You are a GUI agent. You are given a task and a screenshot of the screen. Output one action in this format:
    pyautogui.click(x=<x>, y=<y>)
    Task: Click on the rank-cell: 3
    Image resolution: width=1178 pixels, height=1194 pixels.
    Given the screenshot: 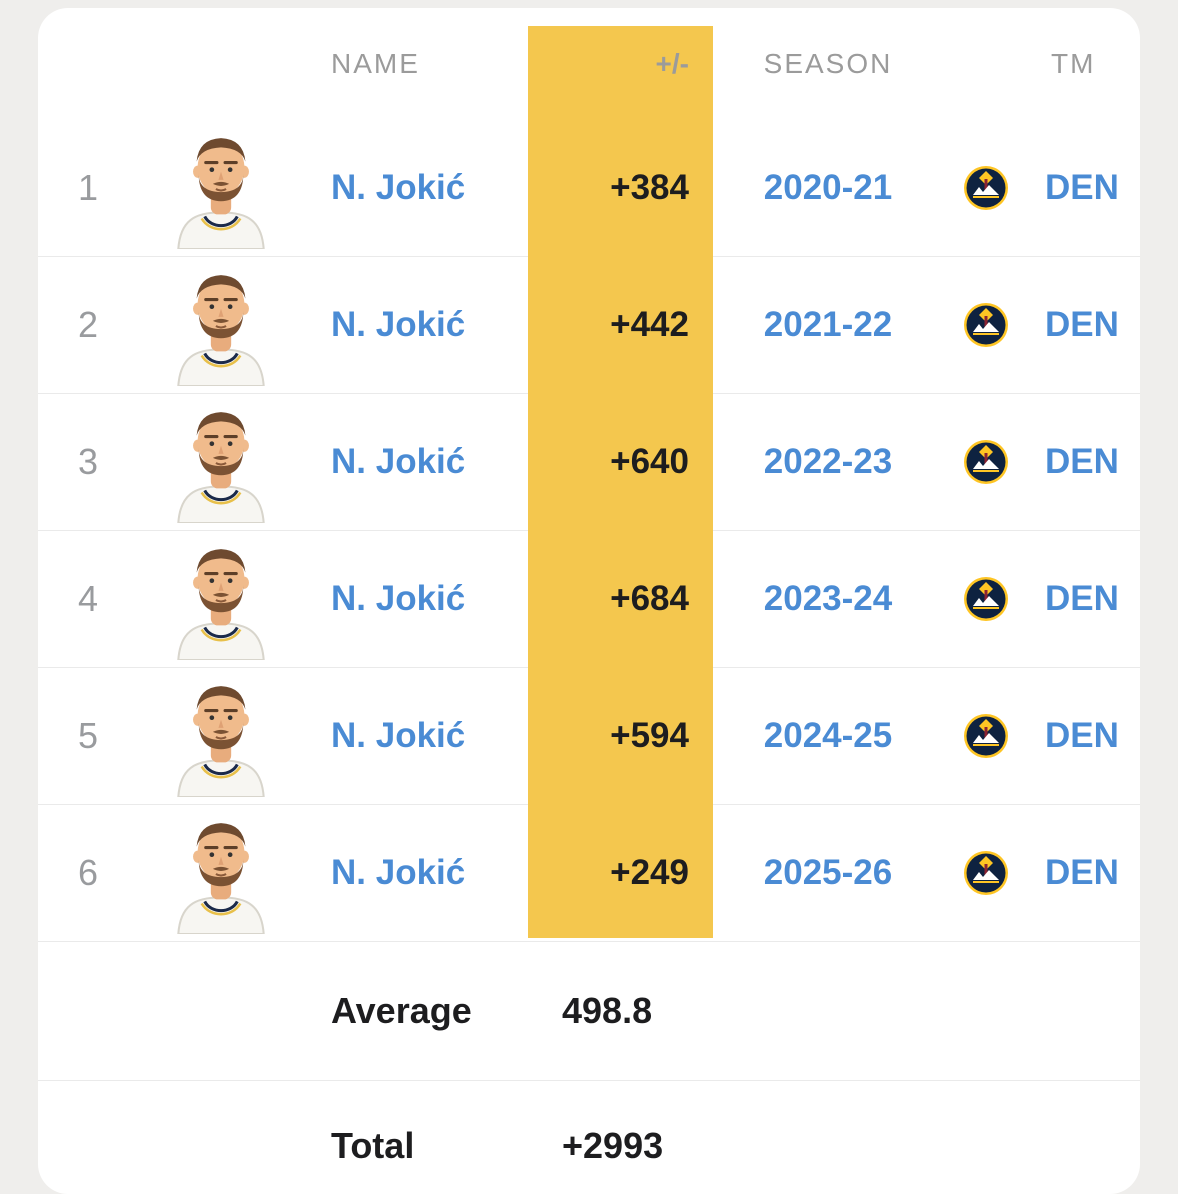 What is the action you would take?
    pyautogui.click(x=88, y=461)
    